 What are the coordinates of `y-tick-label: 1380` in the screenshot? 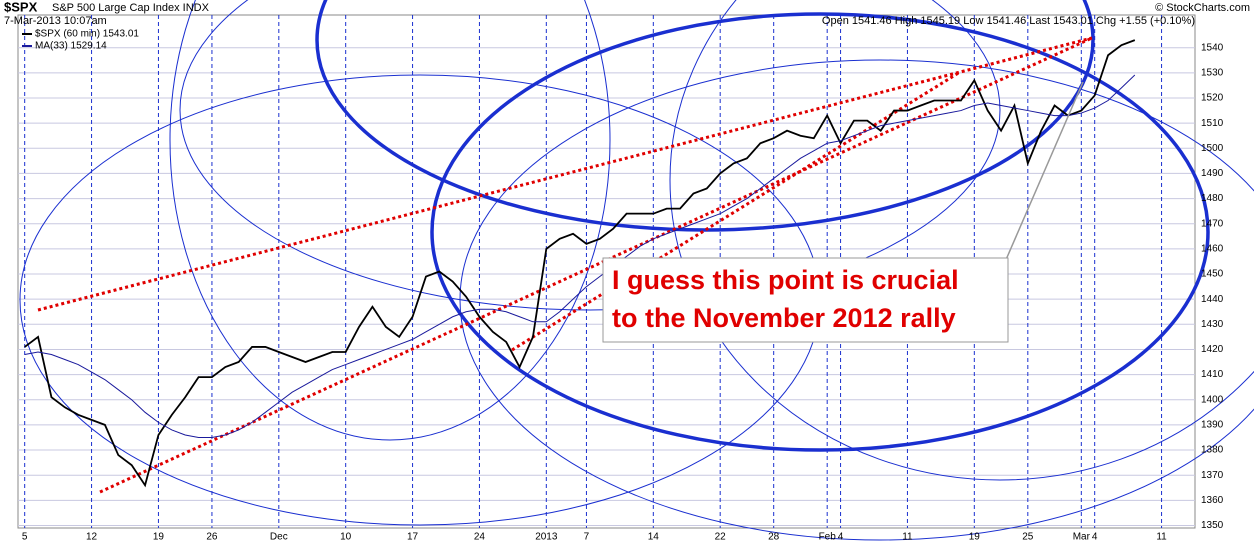 It's located at (1212, 450).